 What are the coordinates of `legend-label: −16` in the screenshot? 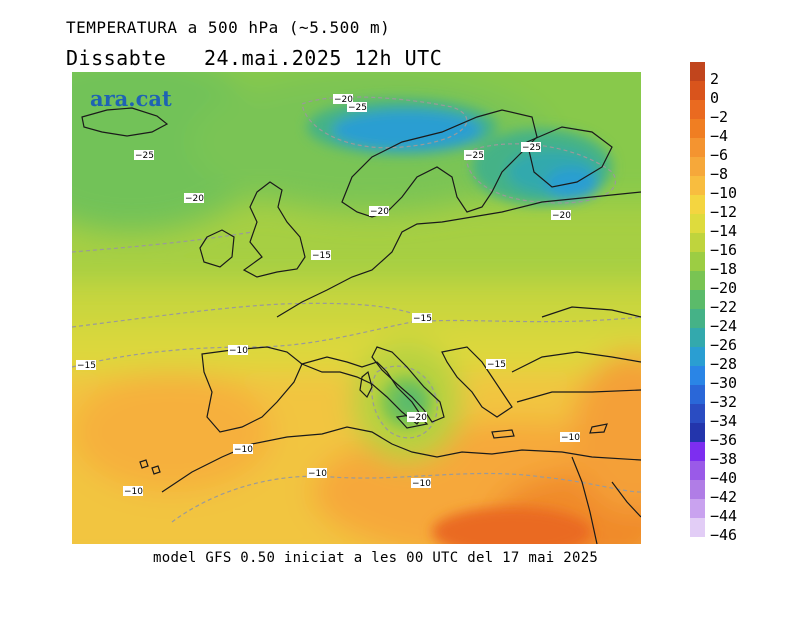 It's located at (724, 250).